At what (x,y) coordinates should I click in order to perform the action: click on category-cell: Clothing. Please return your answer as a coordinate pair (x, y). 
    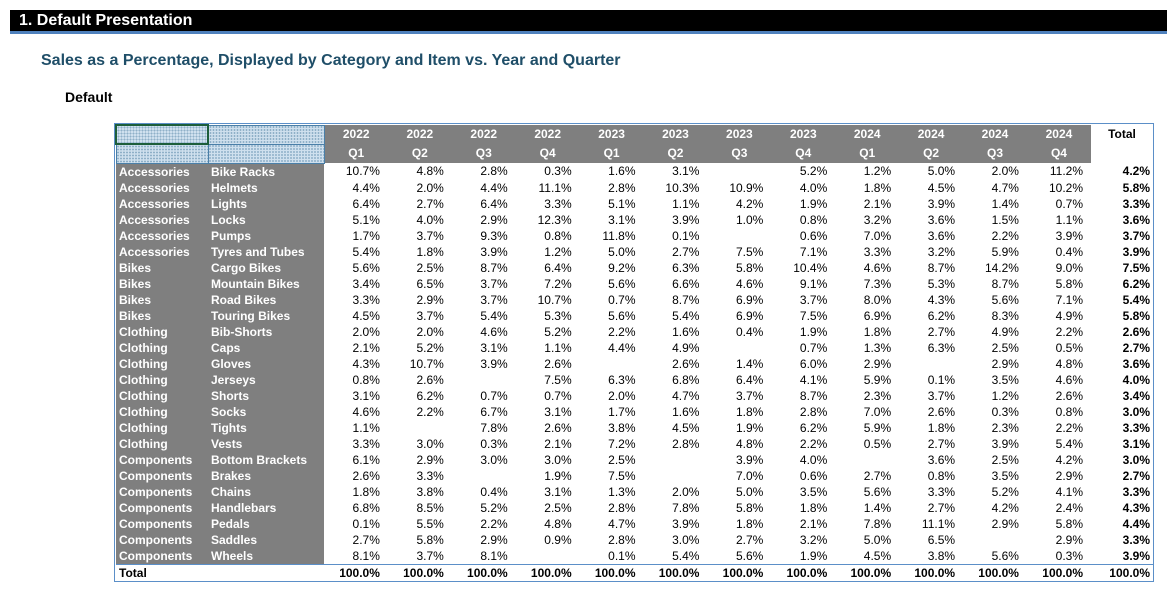
    Looking at the image, I should click on (162, 395).